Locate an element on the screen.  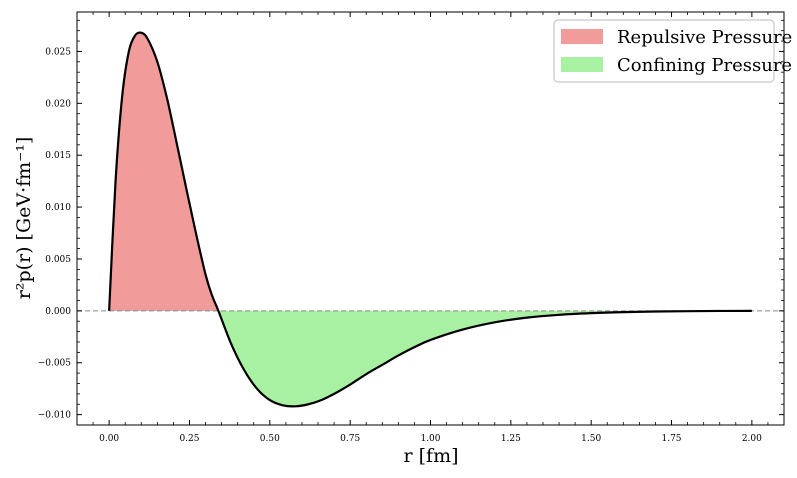
y-tick-label: −0.005 is located at coordinates (55, 364).